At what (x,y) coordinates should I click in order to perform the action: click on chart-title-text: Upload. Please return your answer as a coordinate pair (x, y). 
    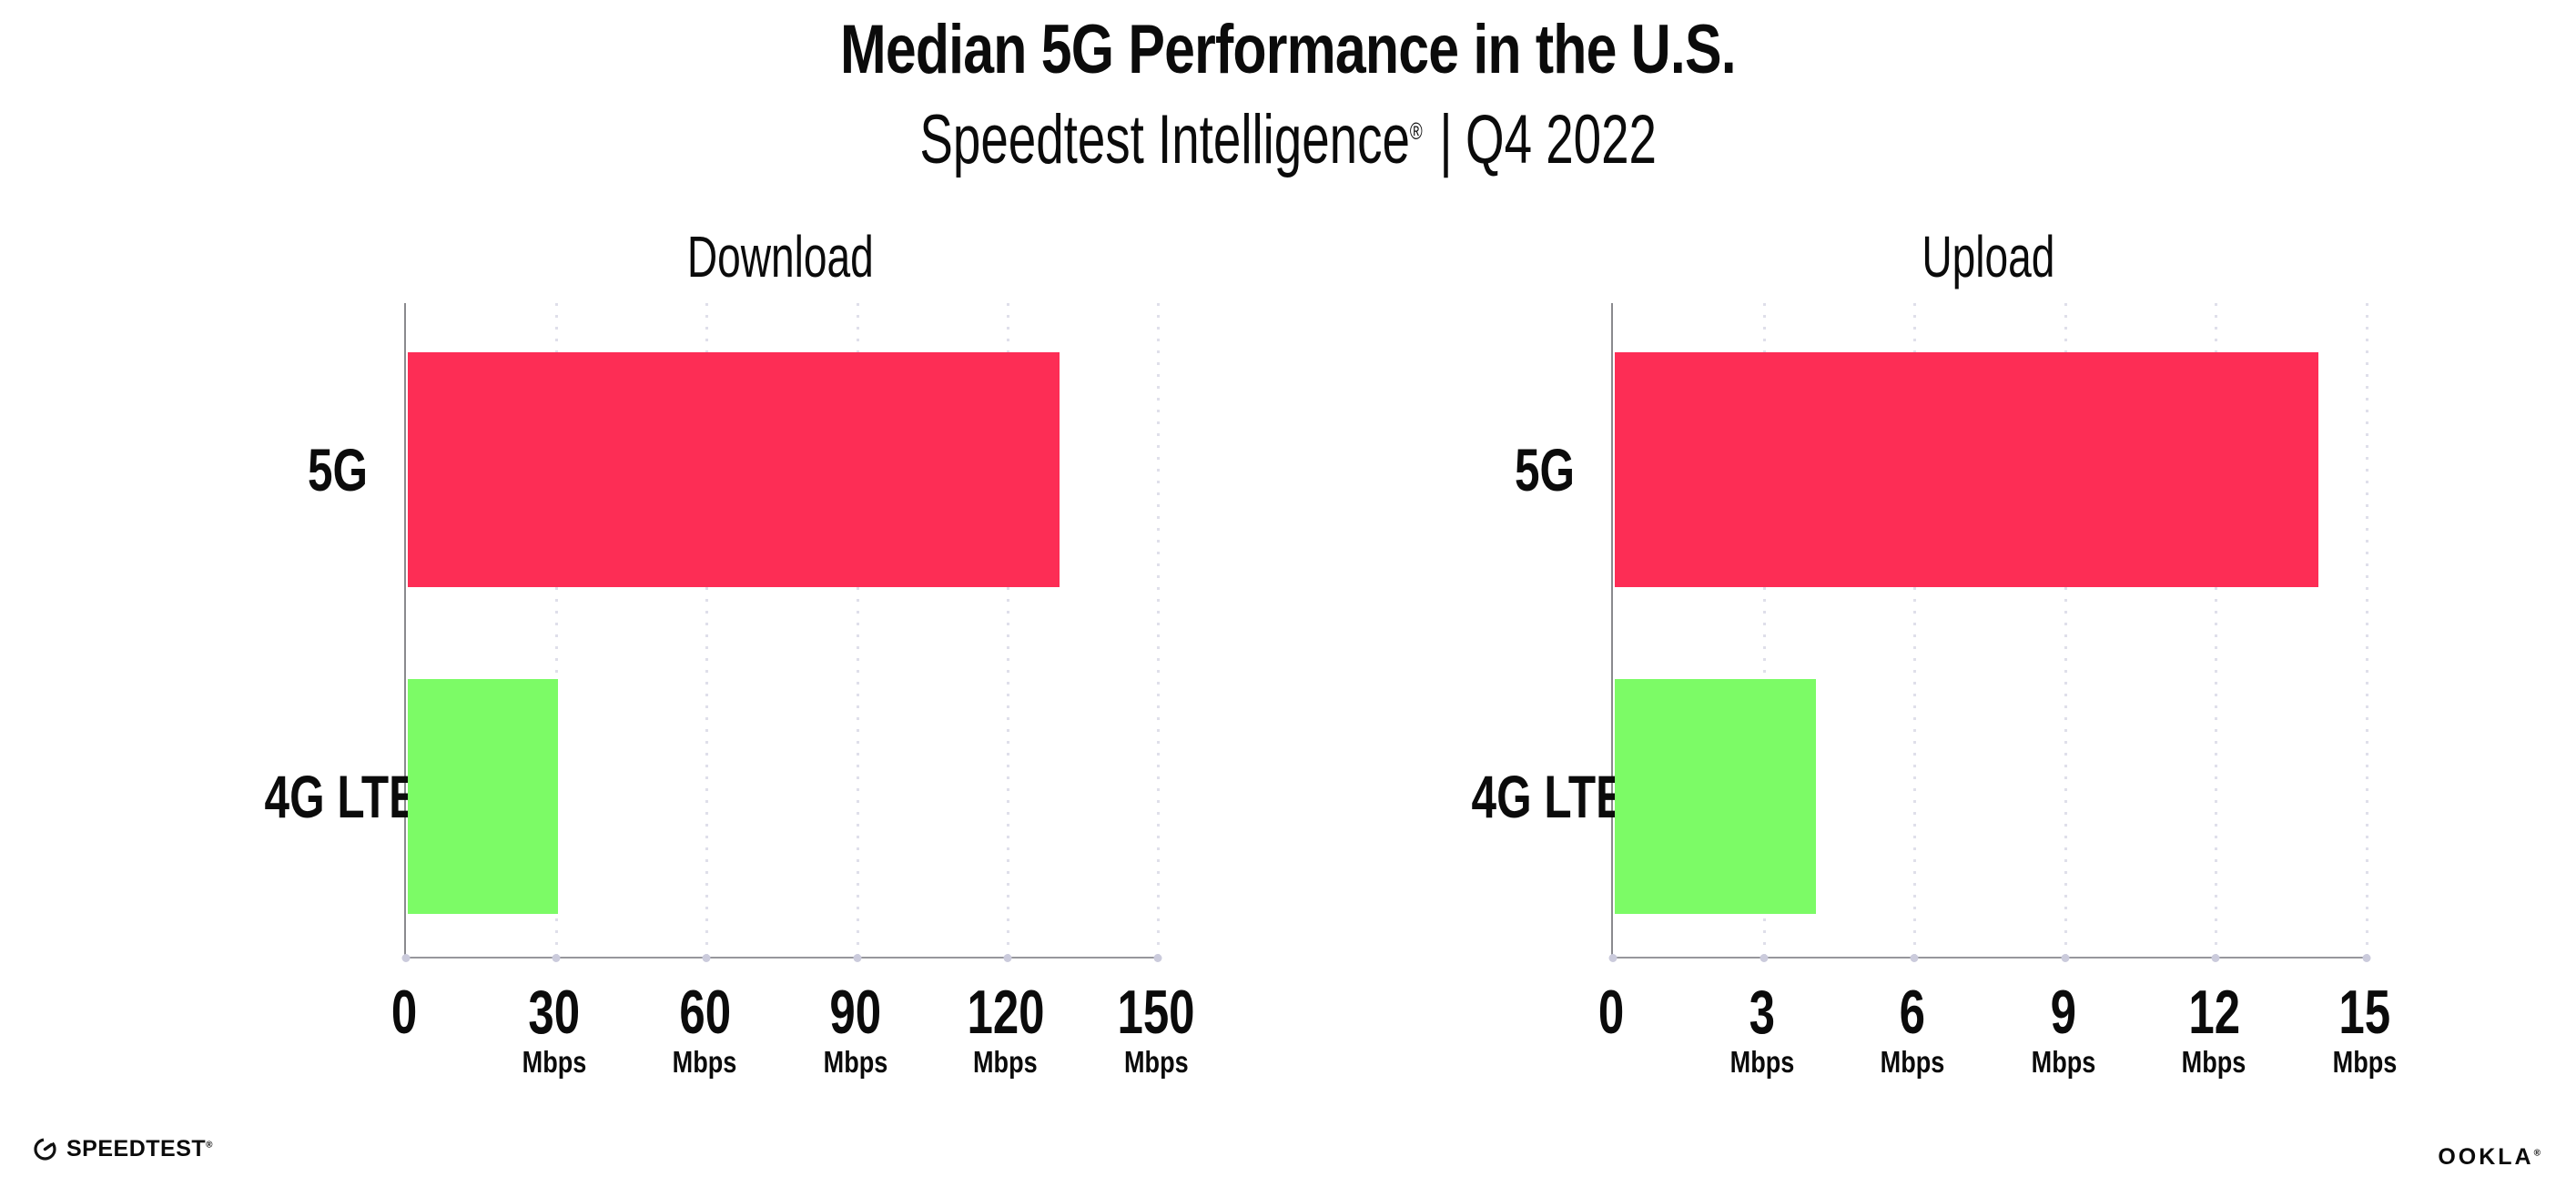
    Looking at the image, I should click on (1988, 257).